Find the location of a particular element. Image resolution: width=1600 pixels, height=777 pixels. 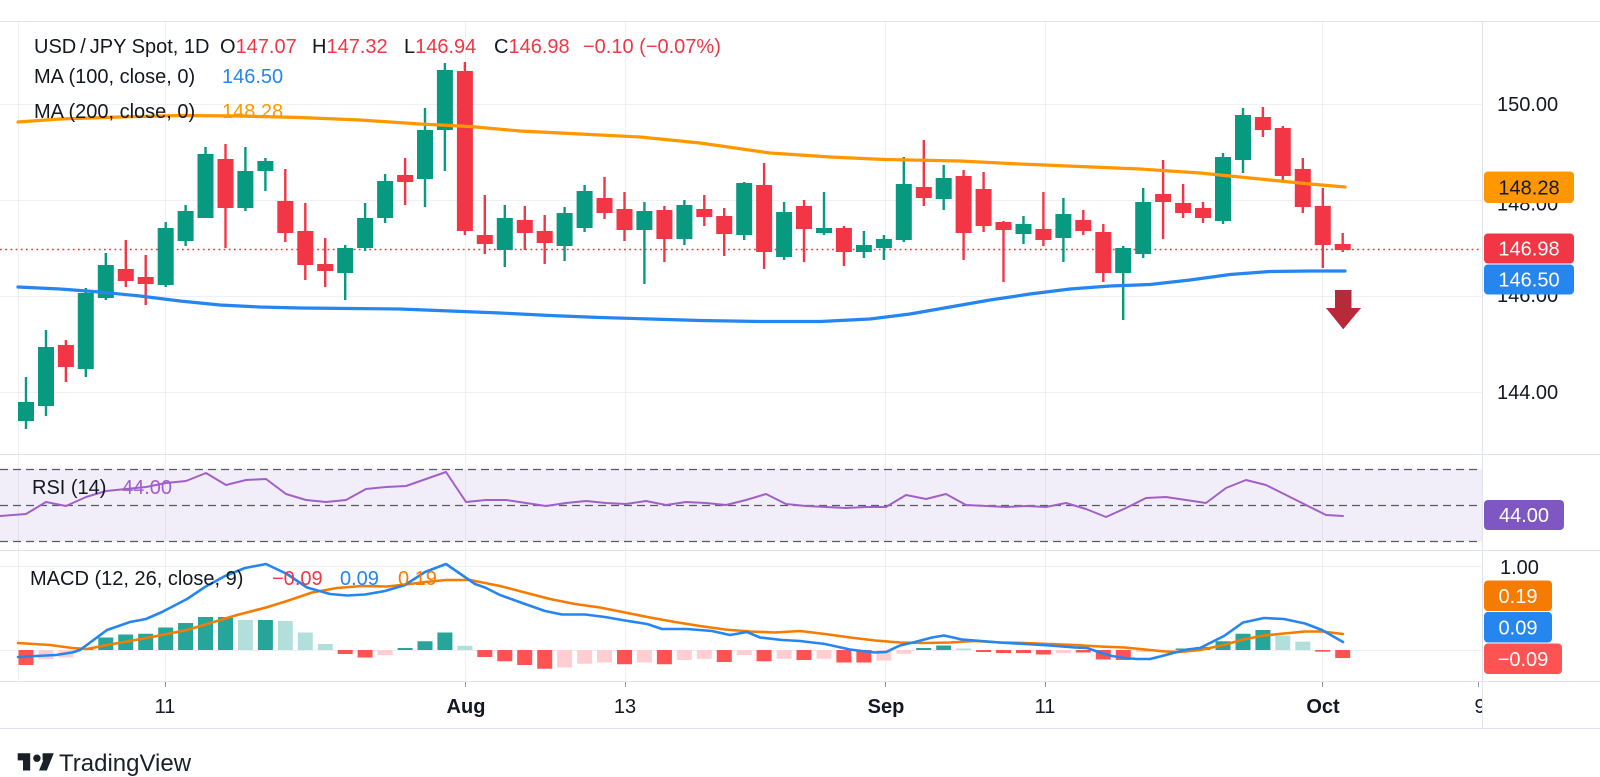

svg-text: Oct is located at coordinates (1323, 707).